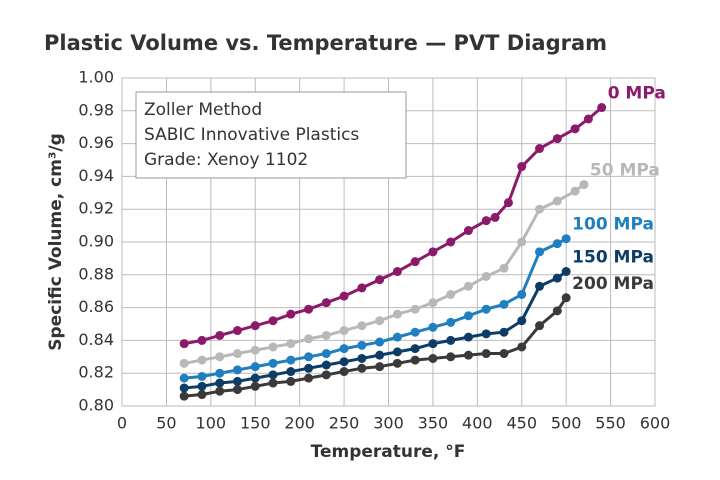 The width and height of the screenshot is (720, 480). What do you see at coordinates (566, 423) in the screenshot?
I see `x-tick-label: 500` at bounding box center [566, 423].